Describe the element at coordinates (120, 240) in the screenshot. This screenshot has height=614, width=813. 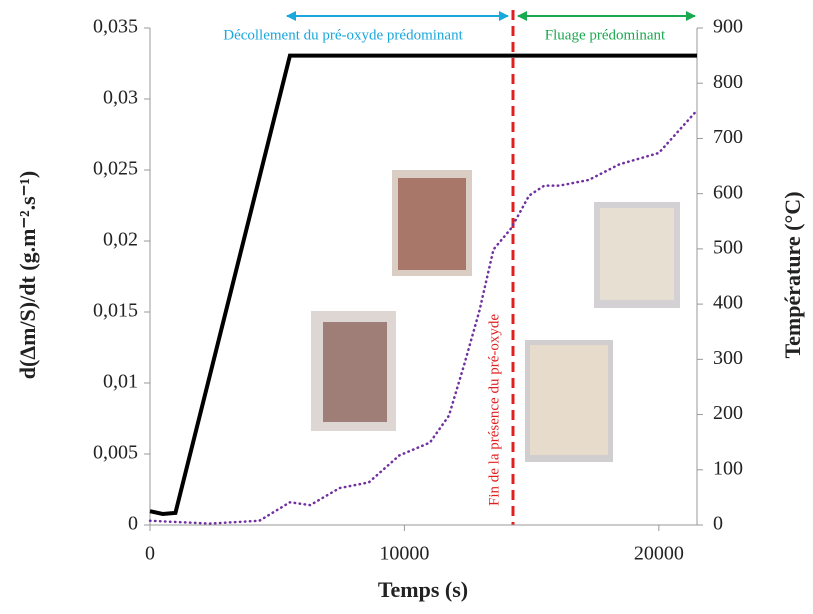
I see `y-tick-label: 0,02` at that location.